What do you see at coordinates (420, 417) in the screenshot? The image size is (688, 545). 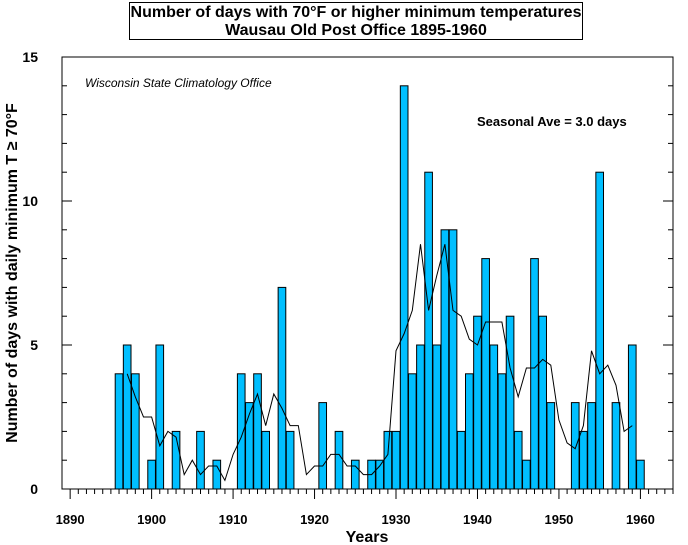 I see `bar-1933` at bounding box center [420, 417].